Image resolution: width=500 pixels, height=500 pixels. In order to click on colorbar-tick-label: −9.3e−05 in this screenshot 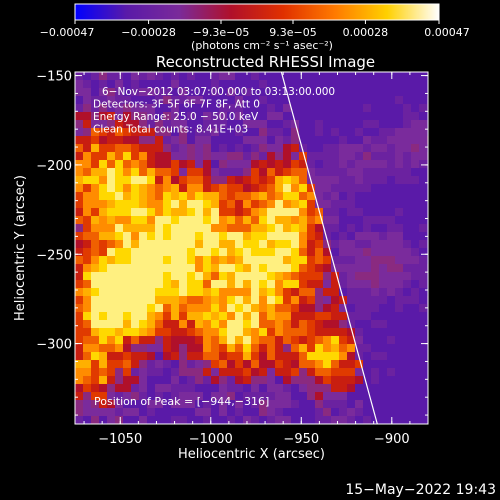, I will do `click(221, 32)`.